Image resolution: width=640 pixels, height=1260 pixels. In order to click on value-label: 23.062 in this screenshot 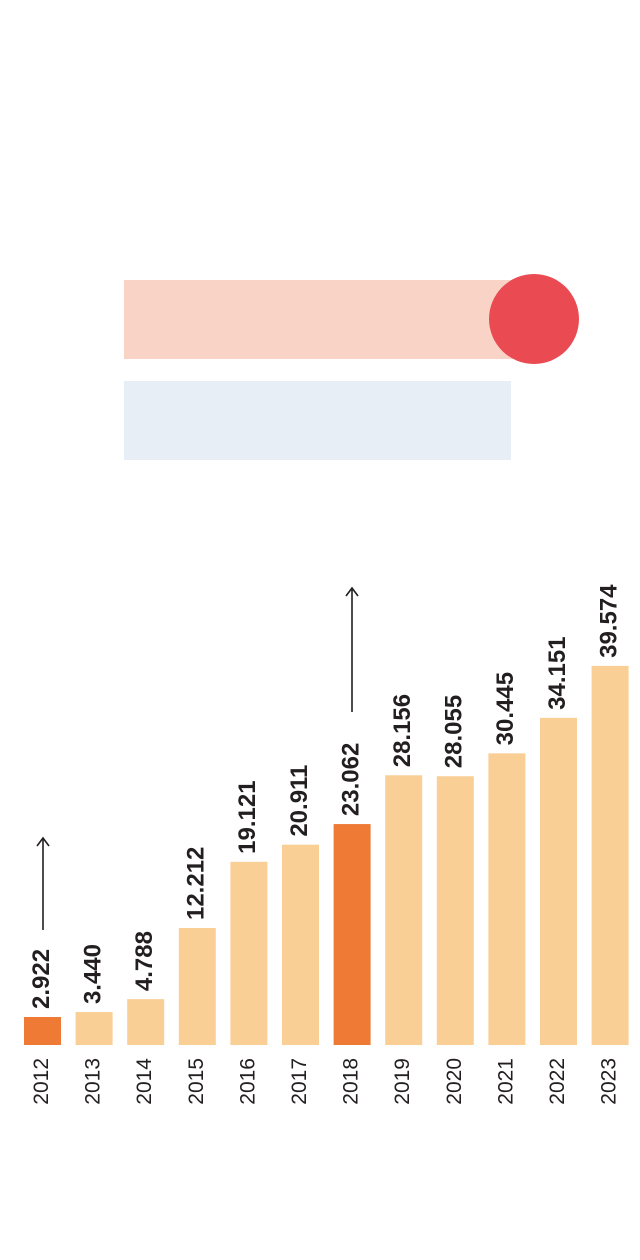, I will do `click(350, 779)`.